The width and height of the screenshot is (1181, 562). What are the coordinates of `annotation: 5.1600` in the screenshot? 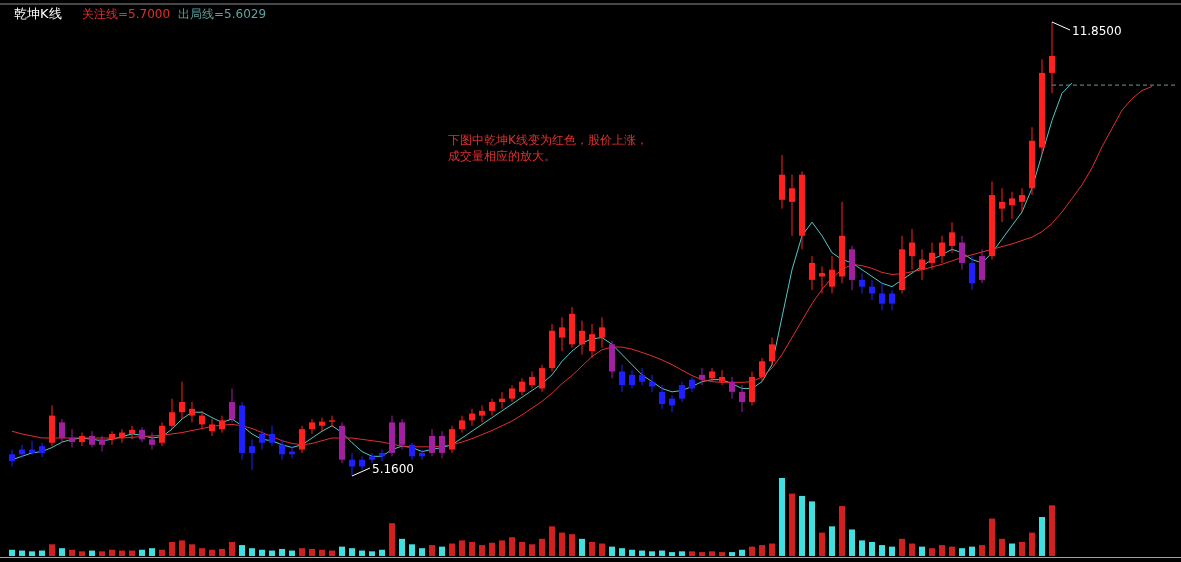 It's located at (393, 469).